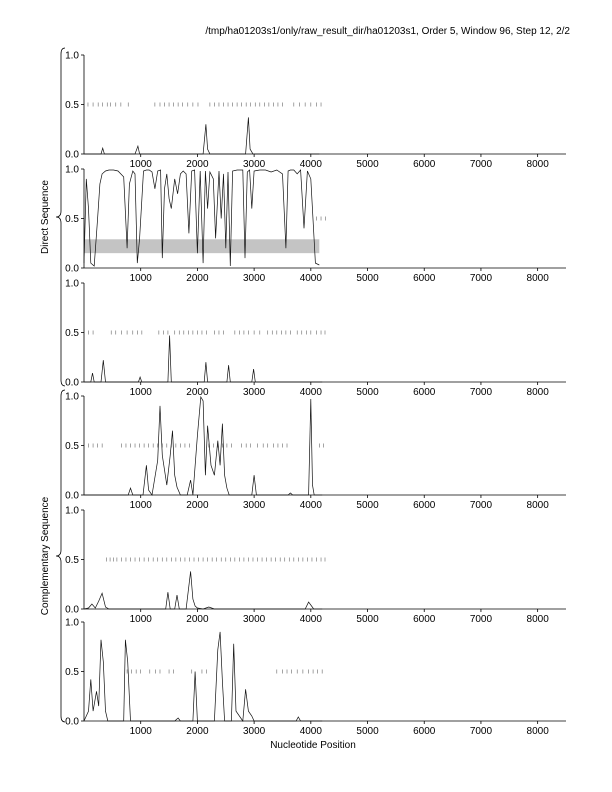 The height and width of the screenshot is (792, 612). I want to click on shaded-band, so click(202, 246).